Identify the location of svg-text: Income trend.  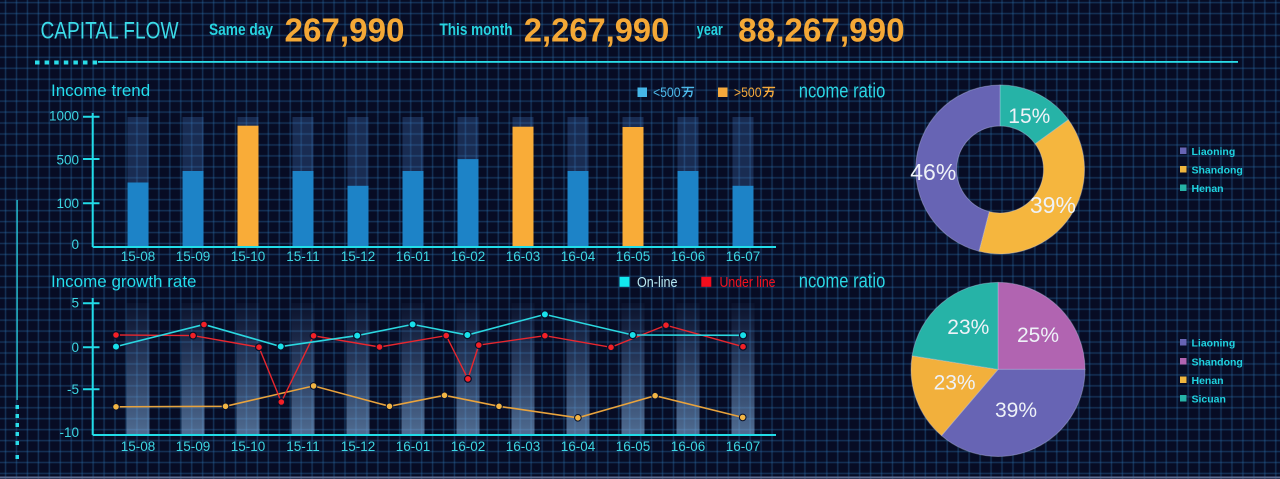
(100, 90).